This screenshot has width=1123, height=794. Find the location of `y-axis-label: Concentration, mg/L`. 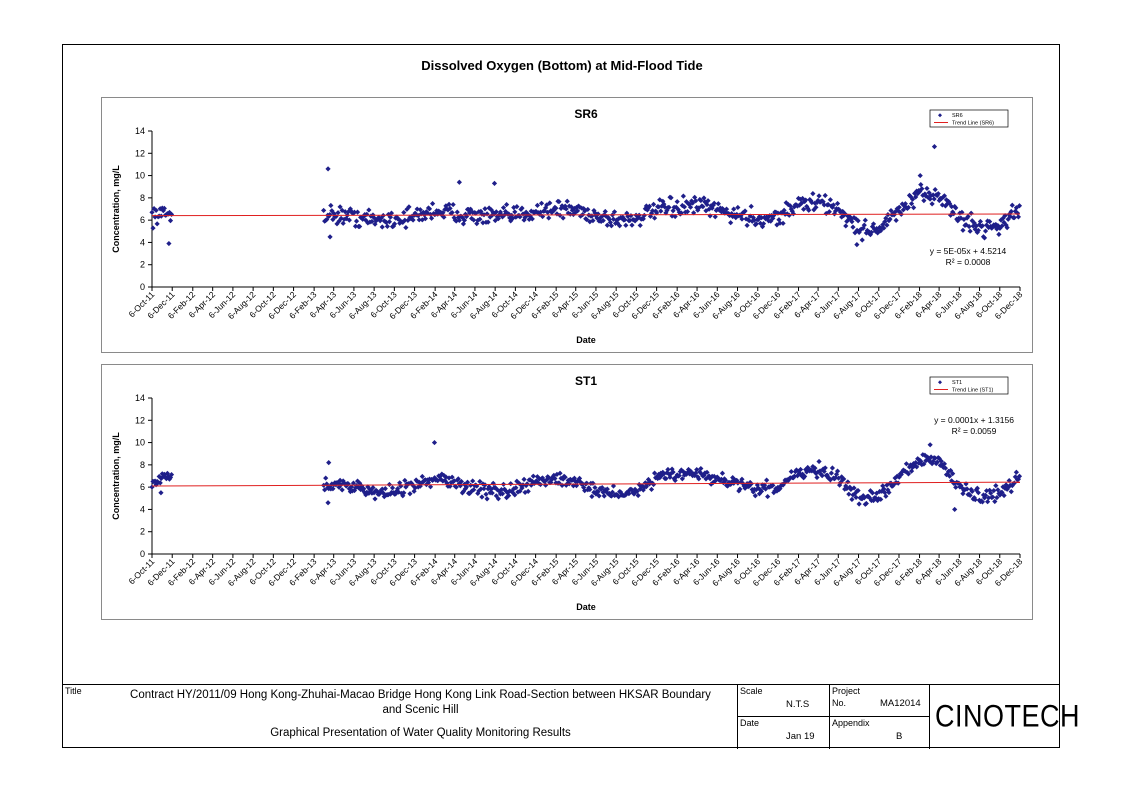

y-axis-label: Concentration, mg/L is located at coordinates (116, 209).